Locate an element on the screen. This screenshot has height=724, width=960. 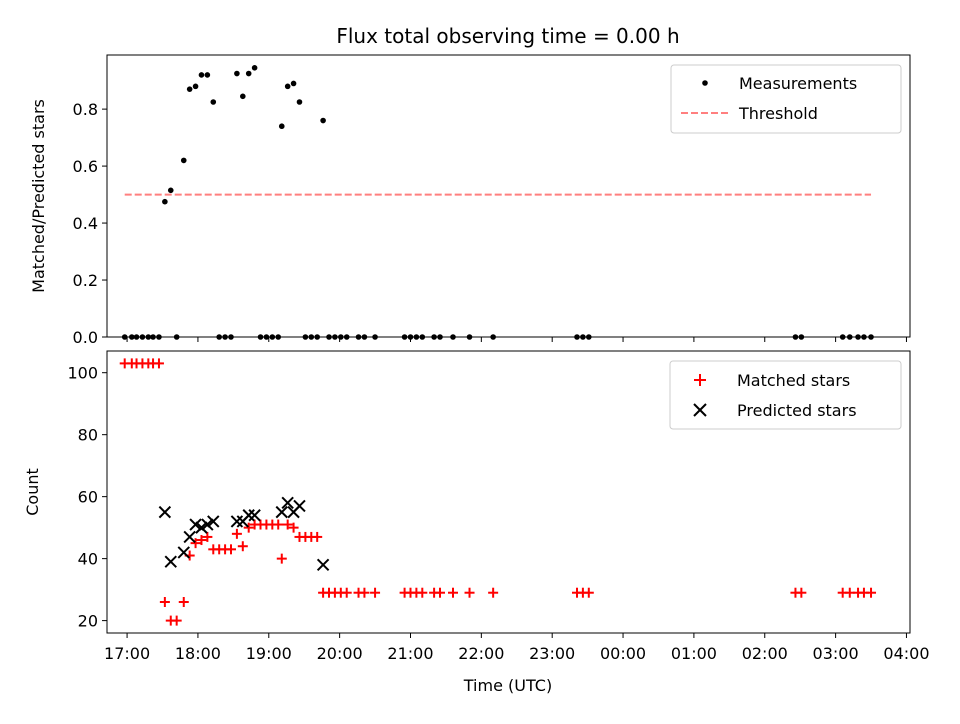
bottom-legend: Matched stars Predicted stars is located at coordinates (785, 395).